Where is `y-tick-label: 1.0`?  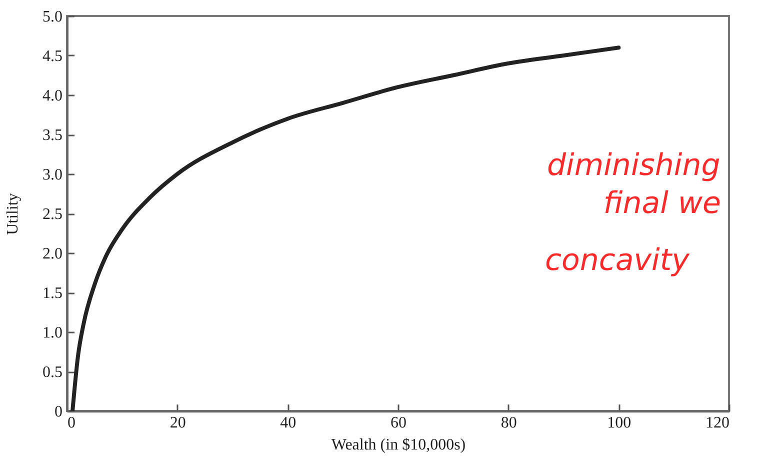 y-tick-label: 1.0 is located at coordinates (52, 333).